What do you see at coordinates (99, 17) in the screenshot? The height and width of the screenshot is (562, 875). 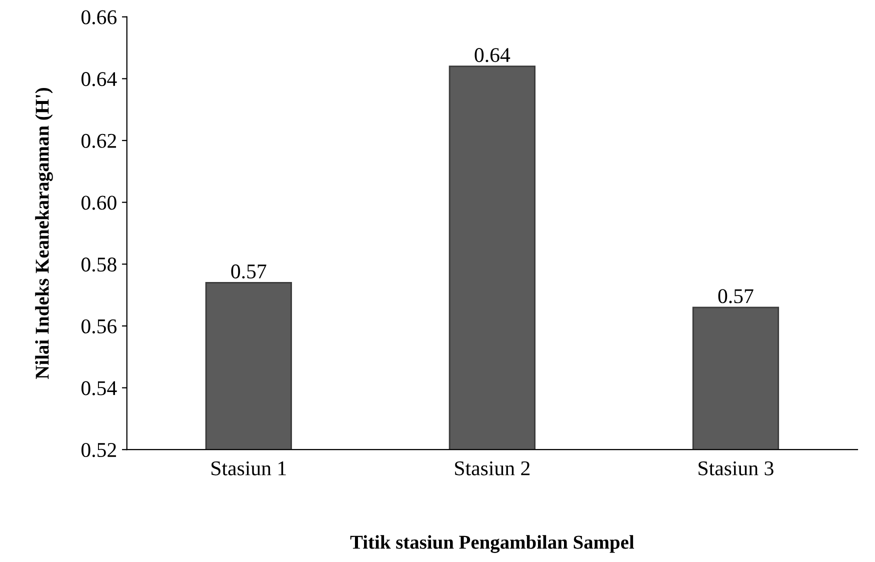 I see `y-tick-label: 0.66` at bounding box center [99, 17].